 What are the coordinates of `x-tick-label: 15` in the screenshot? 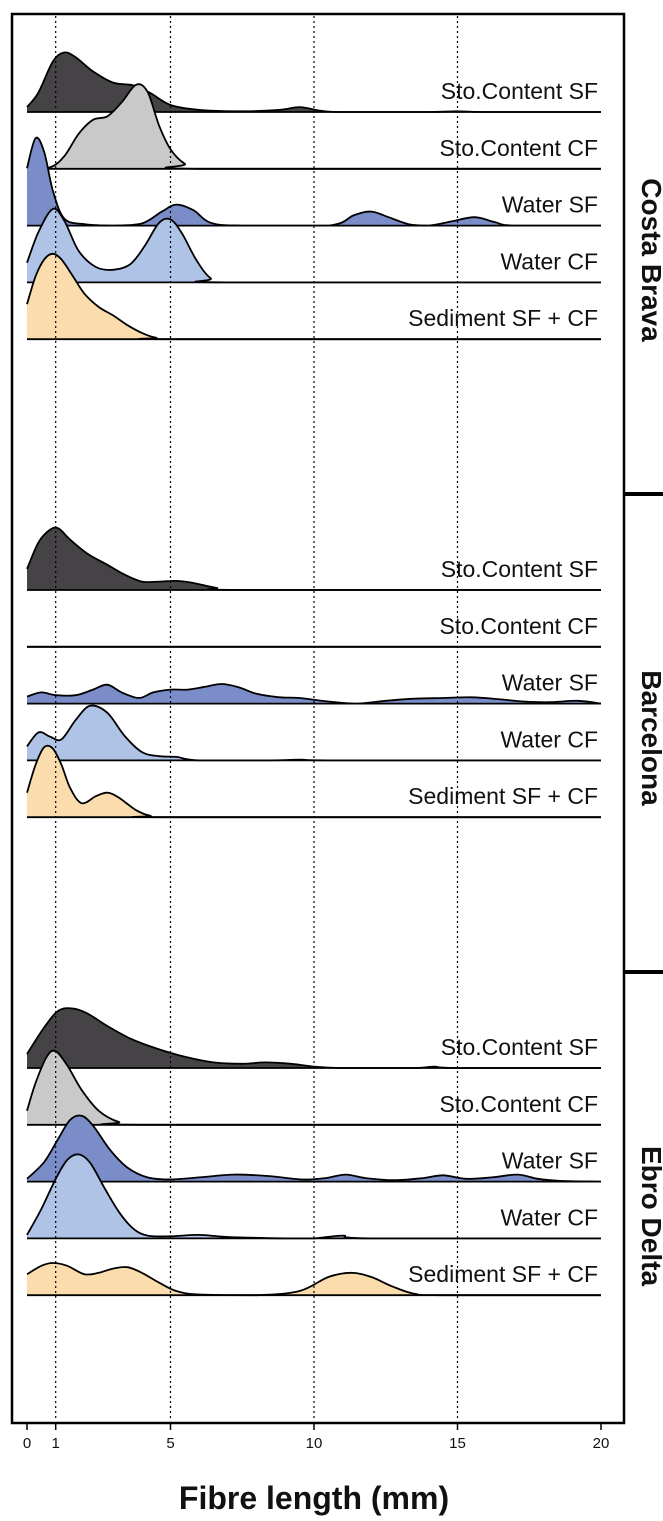 It's located at (457, 1443).